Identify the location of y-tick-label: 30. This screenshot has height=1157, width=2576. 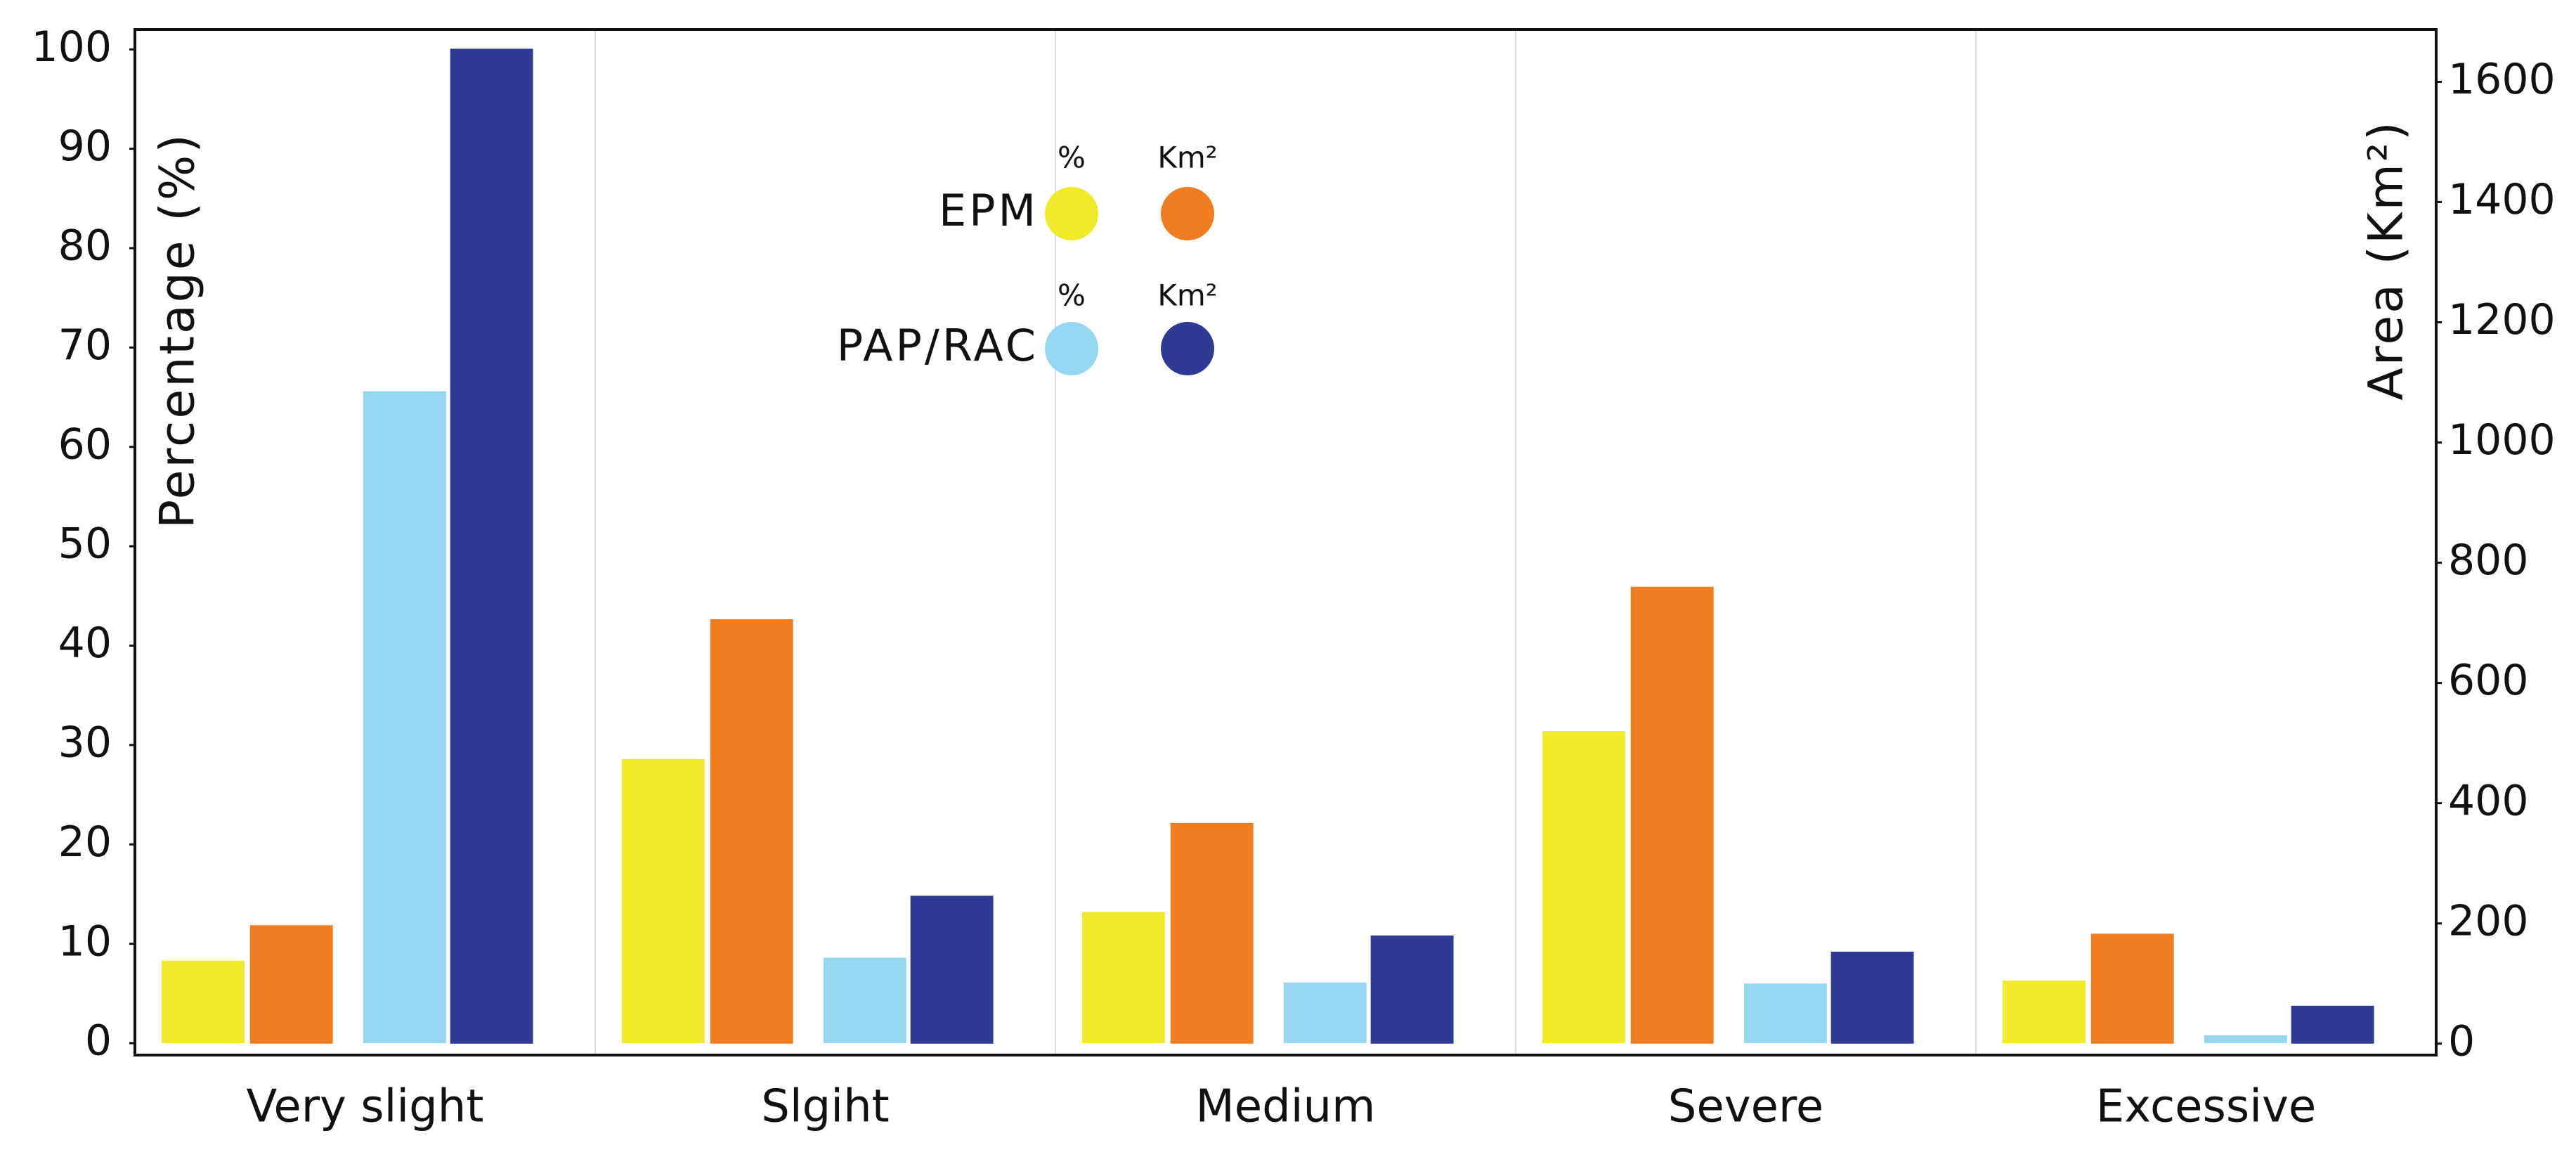
(85, 743).